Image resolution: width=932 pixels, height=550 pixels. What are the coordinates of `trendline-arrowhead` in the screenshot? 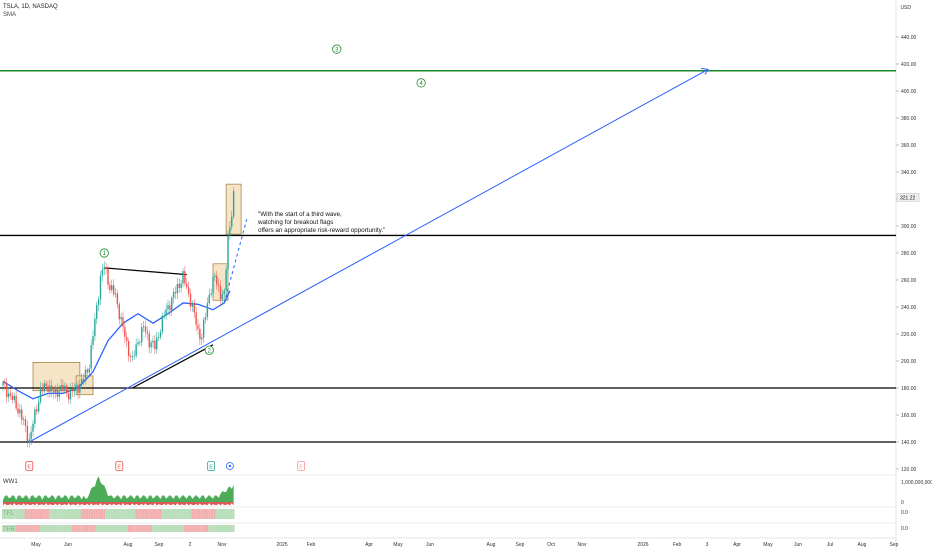 It's located at (704, 71).